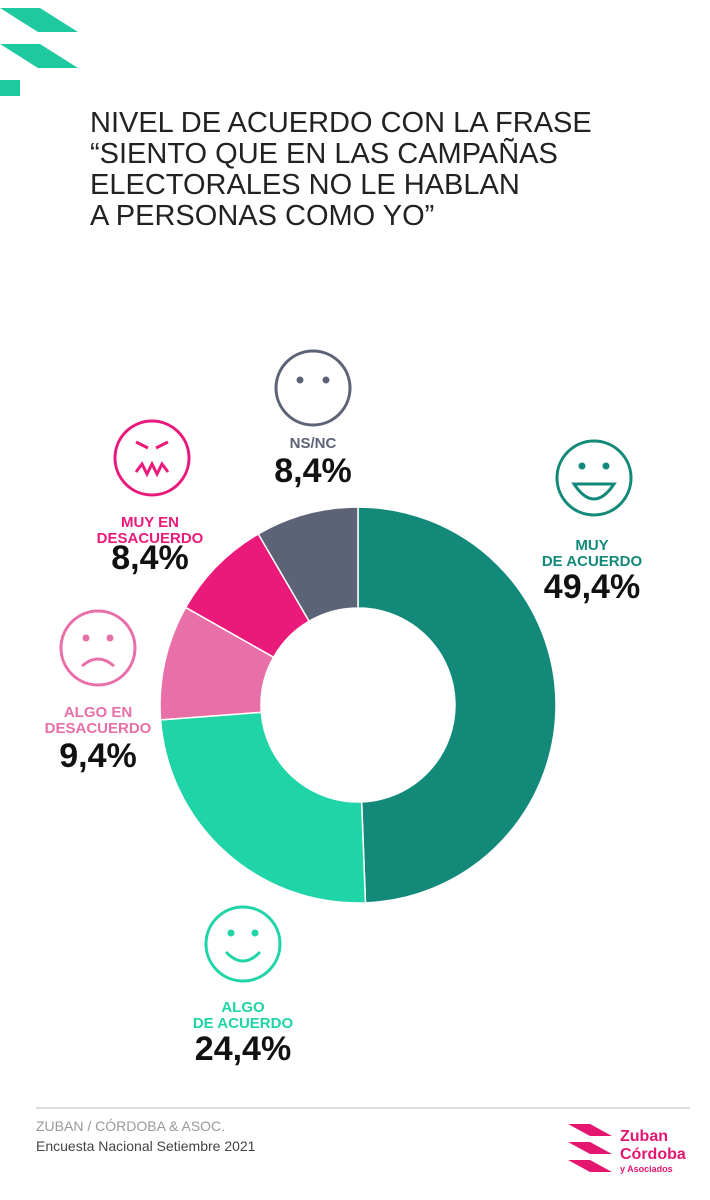  What do you see at coordinates (646, 1169) in the screenshot?
I see `logo-text: y Asociados` at bounding box center [646, 1169].